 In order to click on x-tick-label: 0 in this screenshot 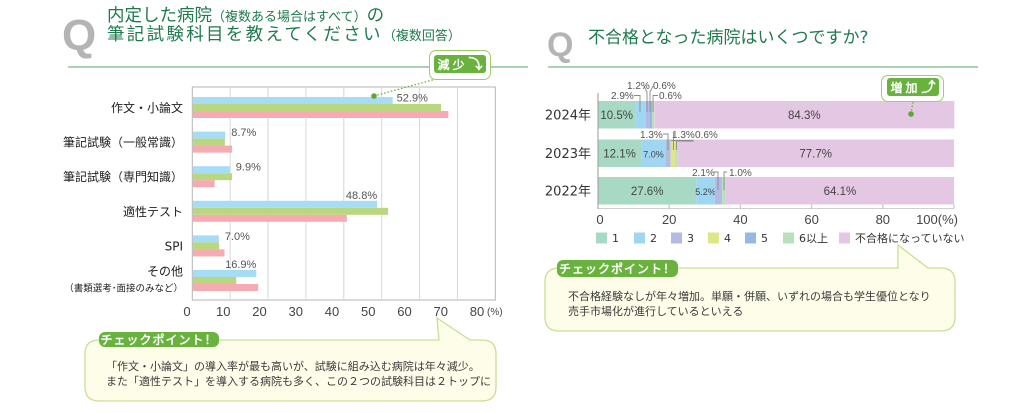, I will do `click(599, 219)`.